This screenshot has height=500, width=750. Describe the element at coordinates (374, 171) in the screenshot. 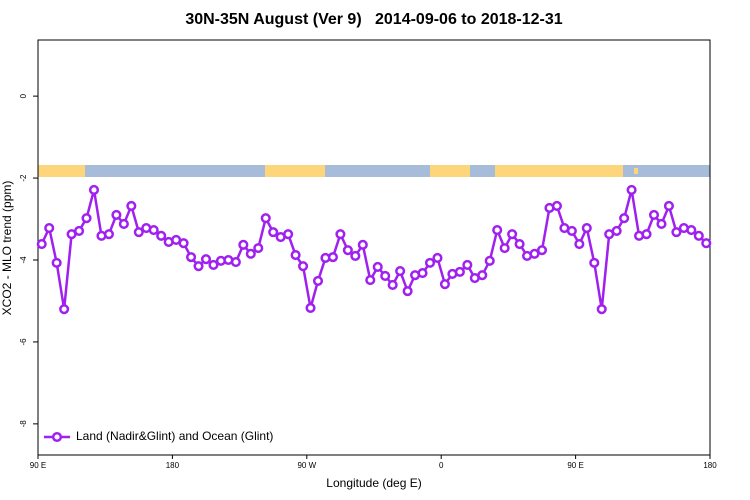

I see `land-ocean-strip` at that location.